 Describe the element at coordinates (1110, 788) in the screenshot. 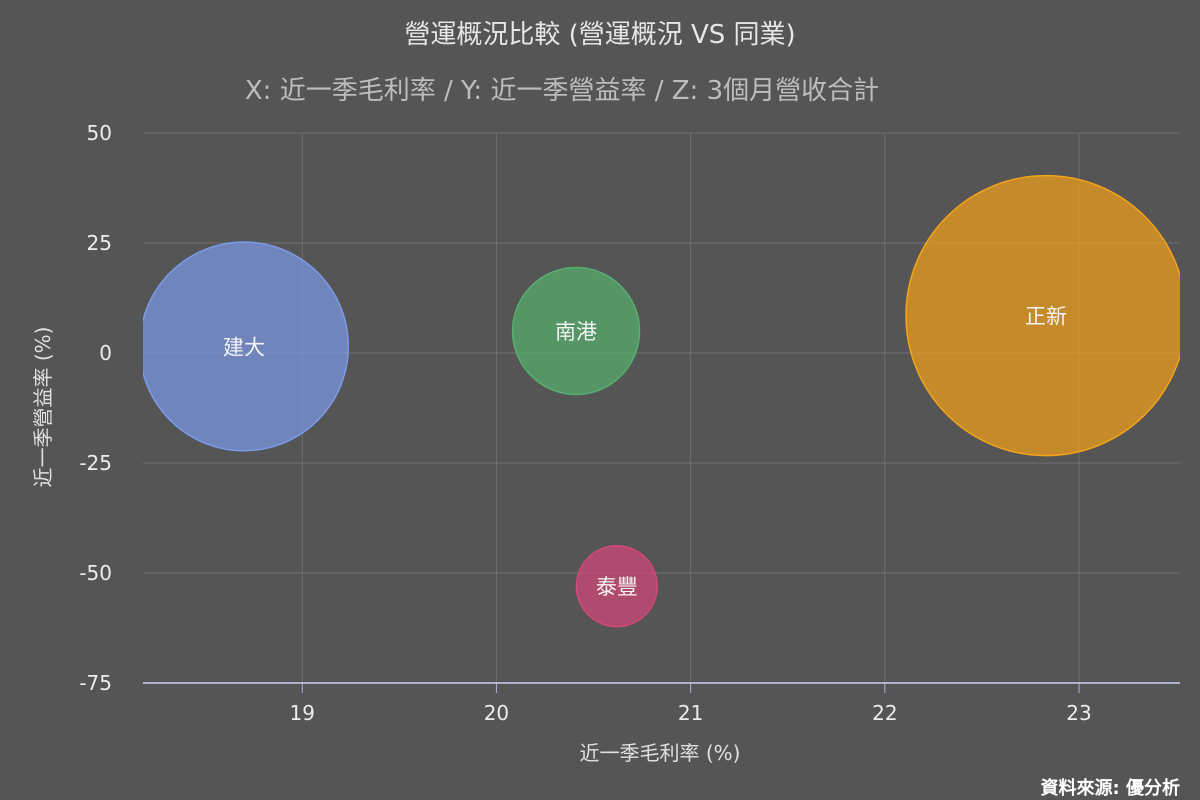

I see `source-credit: 資料來源: 優分析` at that location.